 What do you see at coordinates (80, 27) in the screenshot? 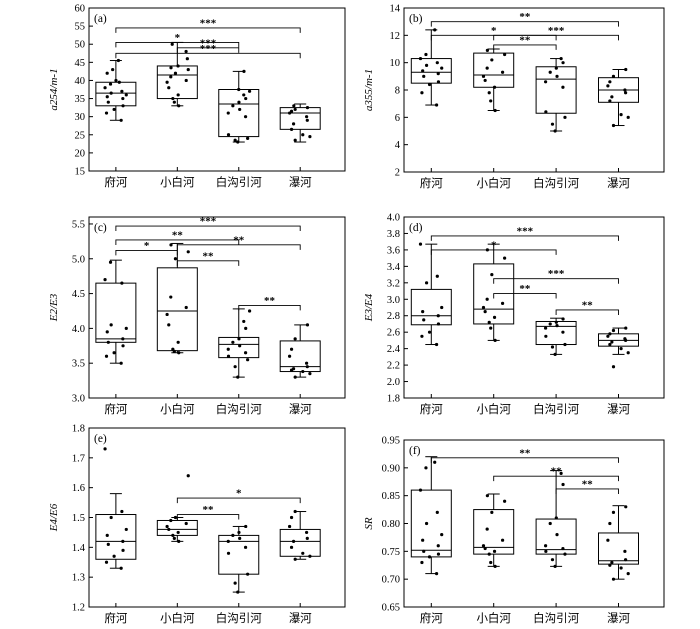
I see `y-tick-label: 55` at bounding box center [80, 27].